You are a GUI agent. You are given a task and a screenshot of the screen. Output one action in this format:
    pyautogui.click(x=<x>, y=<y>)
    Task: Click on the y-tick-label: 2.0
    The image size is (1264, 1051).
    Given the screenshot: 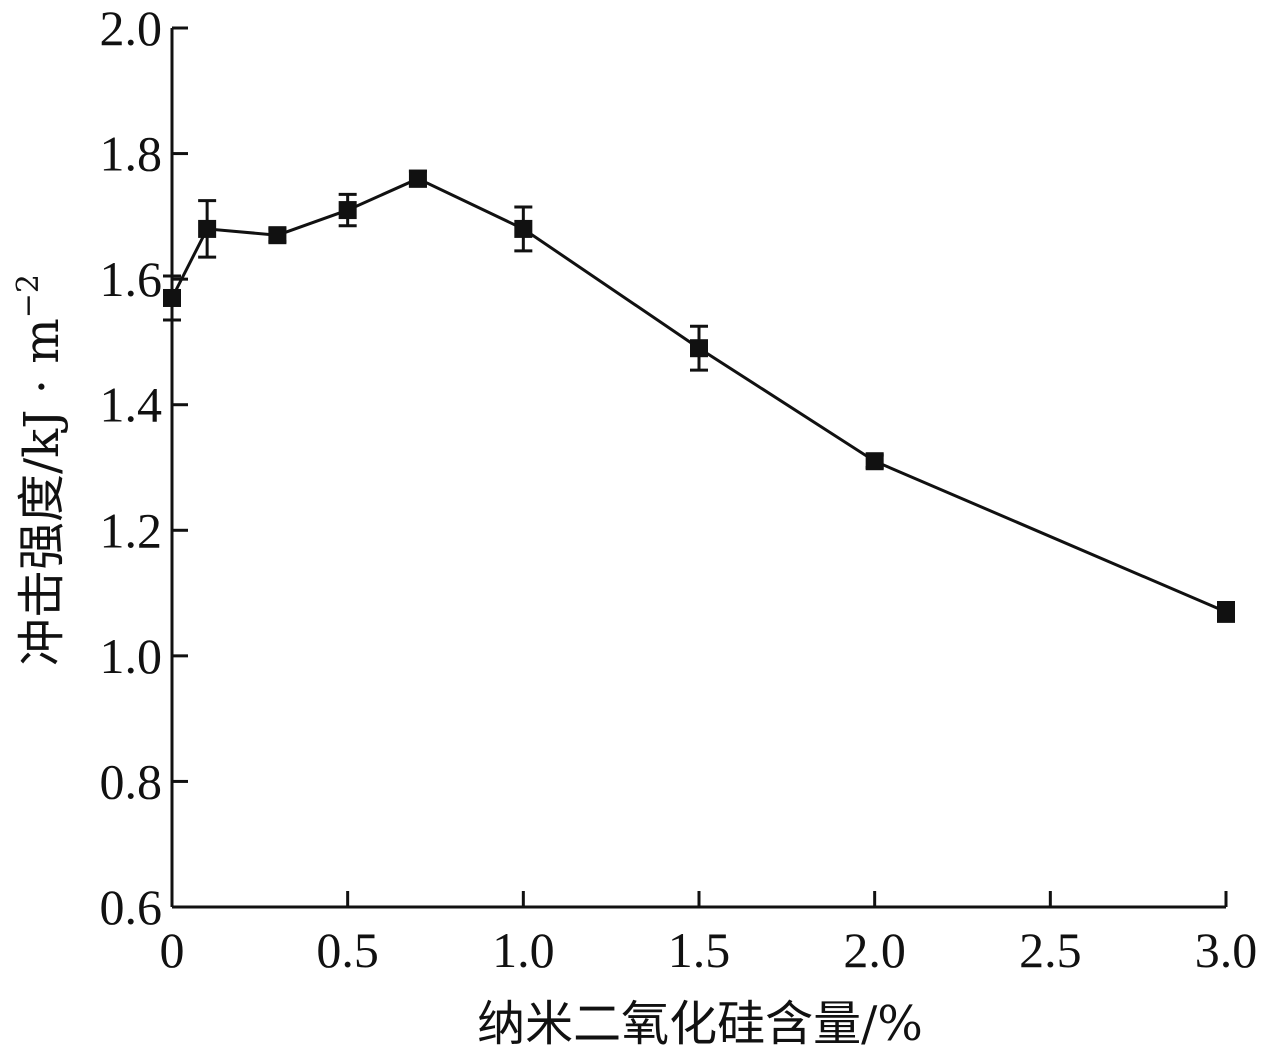 What is the action you would take?
    pyautogui.click(x=131, y=28)
    